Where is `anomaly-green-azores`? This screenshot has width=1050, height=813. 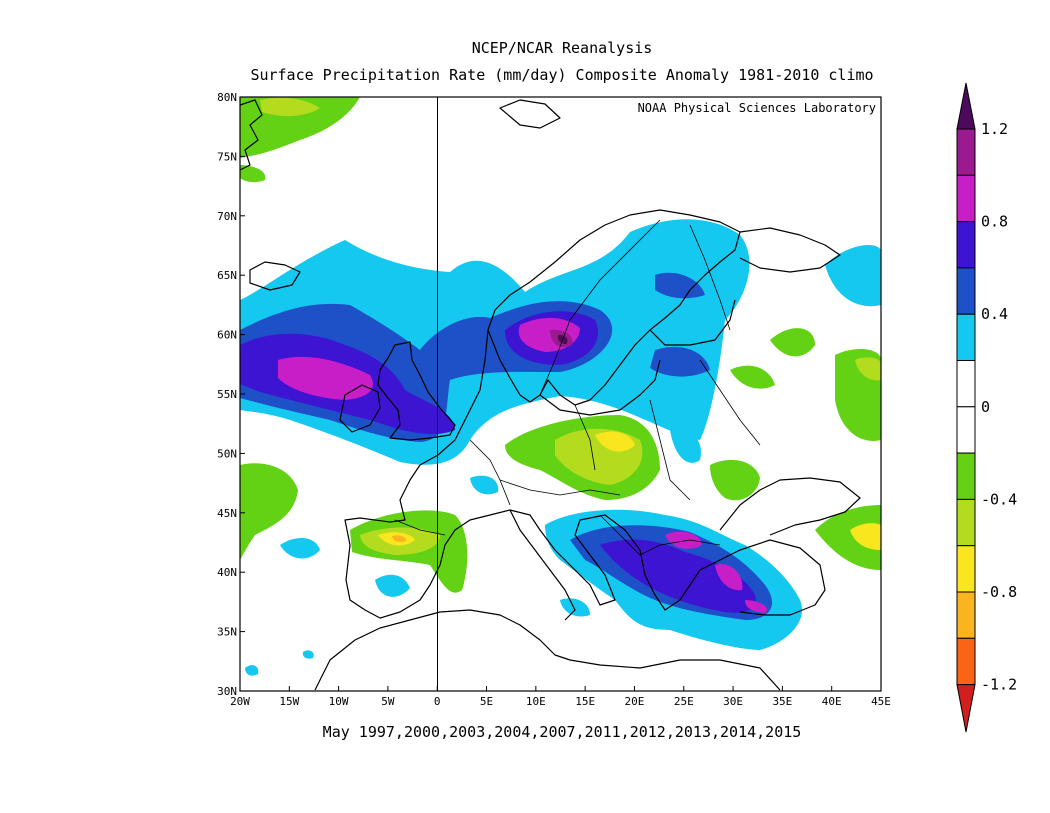 anomaly-green-azores is located at coordinates (269, 511).